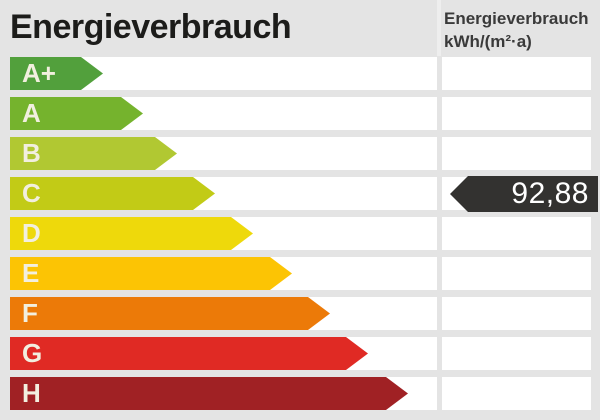 The image size is (600, 420). What do you see at coordinates (39, 73) in the screenshot?
I see `energy-class-letter: A+` at bounding box center [39, 73].